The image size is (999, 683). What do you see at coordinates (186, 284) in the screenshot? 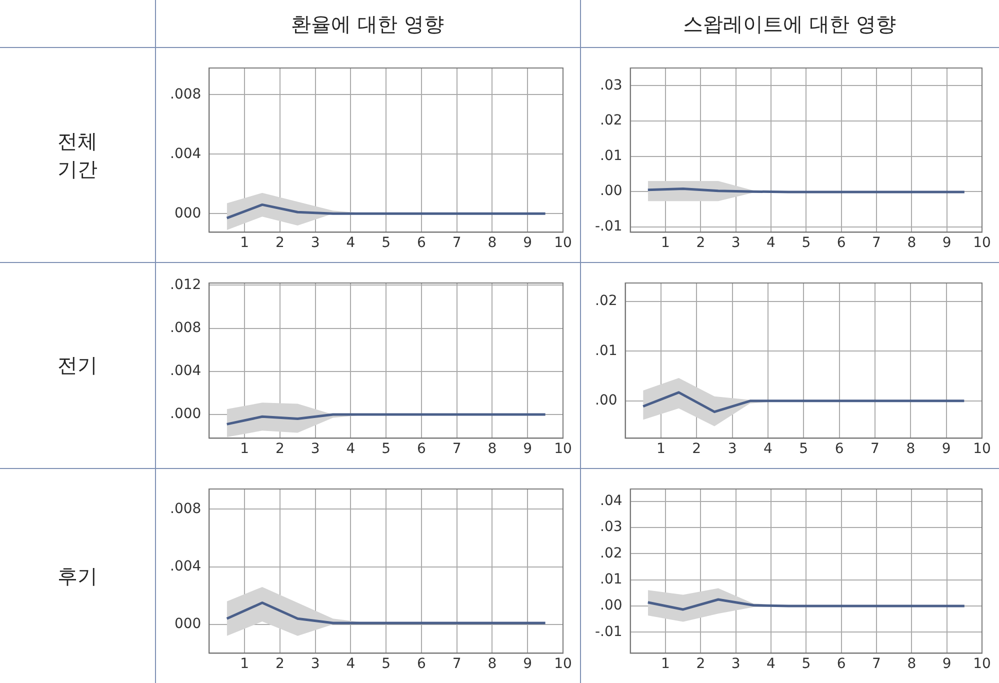
I see `y-tick-label: .012` at bounding box center [186, 284].